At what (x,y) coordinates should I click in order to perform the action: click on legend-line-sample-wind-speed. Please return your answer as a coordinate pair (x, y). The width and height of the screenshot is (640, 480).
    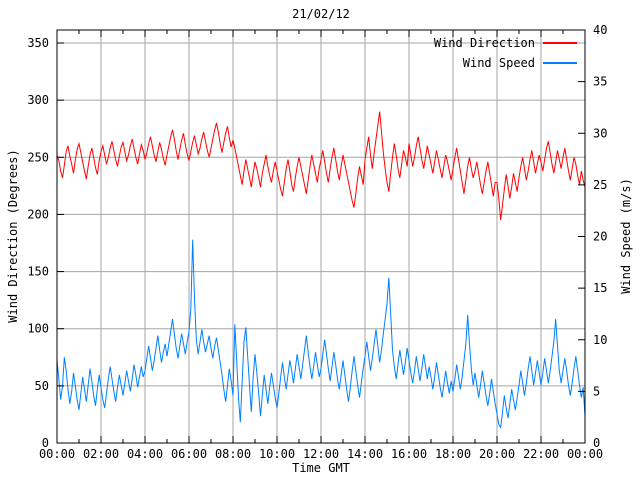
    Looking at the image, I should click on (560, 63).